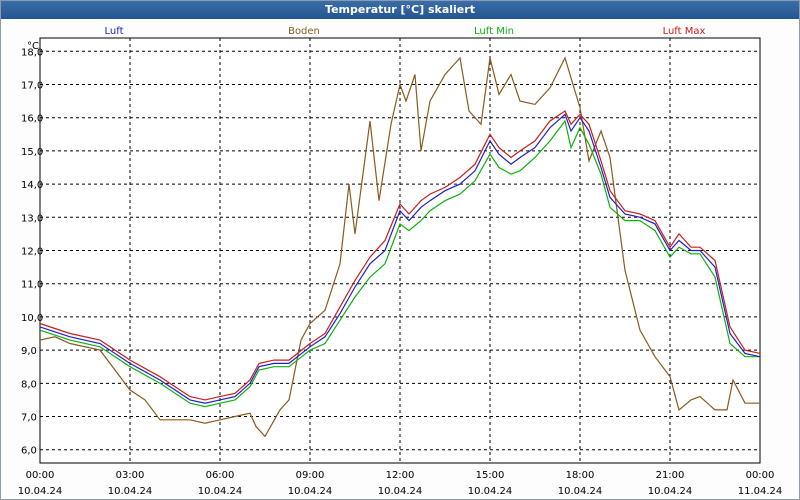  What do you see at coordinates (684, 31) in the screenshot?
I see `legend-entry: Luft Max` at bounding box center [684, 31].